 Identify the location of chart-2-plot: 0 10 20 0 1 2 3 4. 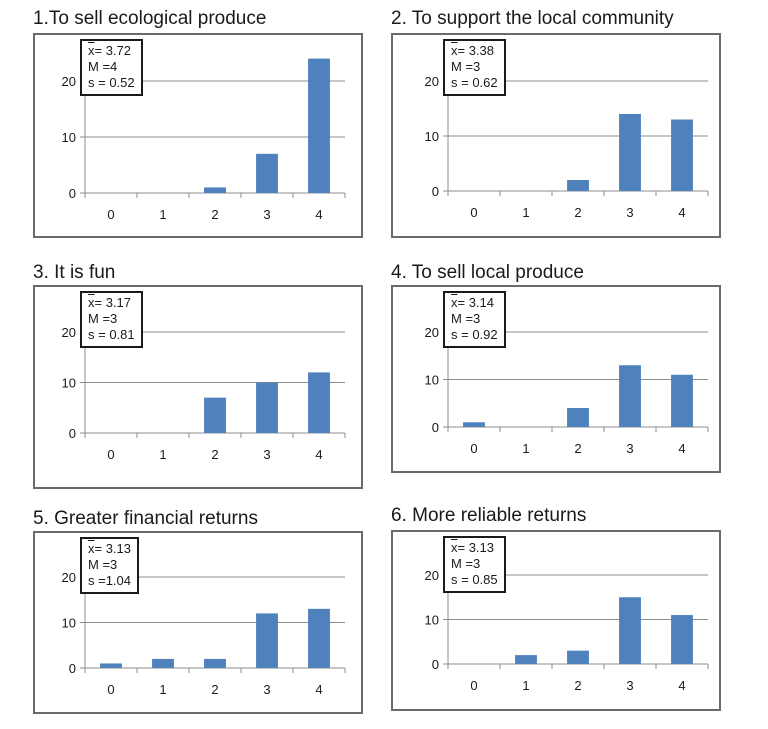
(567, 145).